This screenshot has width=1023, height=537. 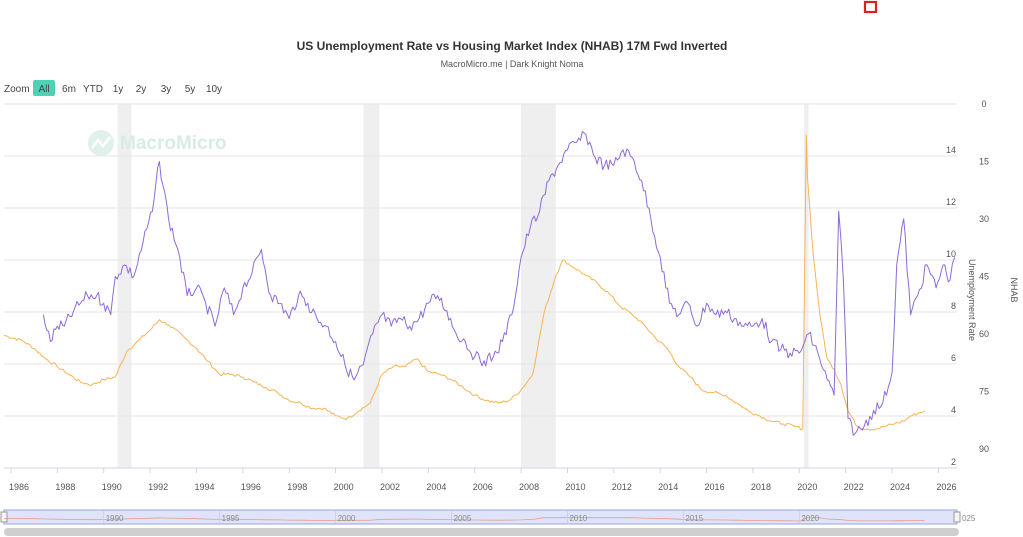 I want to click on navigator-year-label: 2015, so click(x=694, y=518).